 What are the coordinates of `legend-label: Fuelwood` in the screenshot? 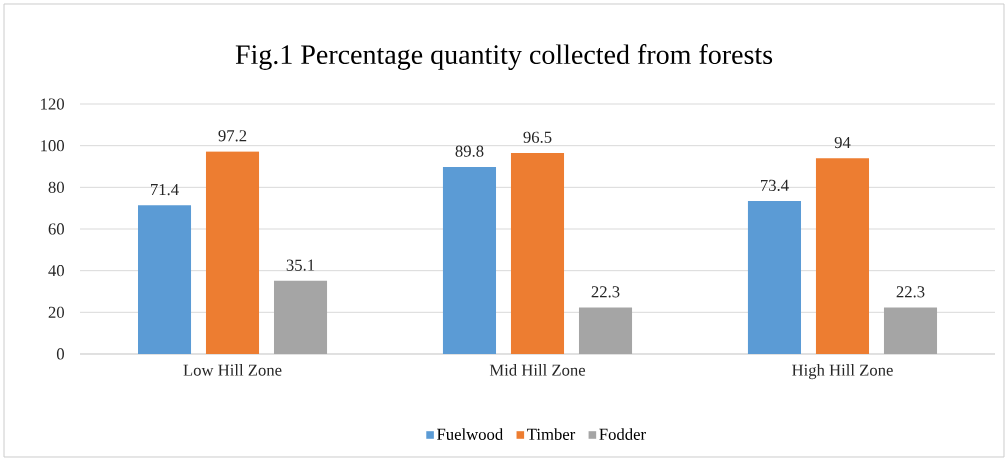 It's located at (470, 434).